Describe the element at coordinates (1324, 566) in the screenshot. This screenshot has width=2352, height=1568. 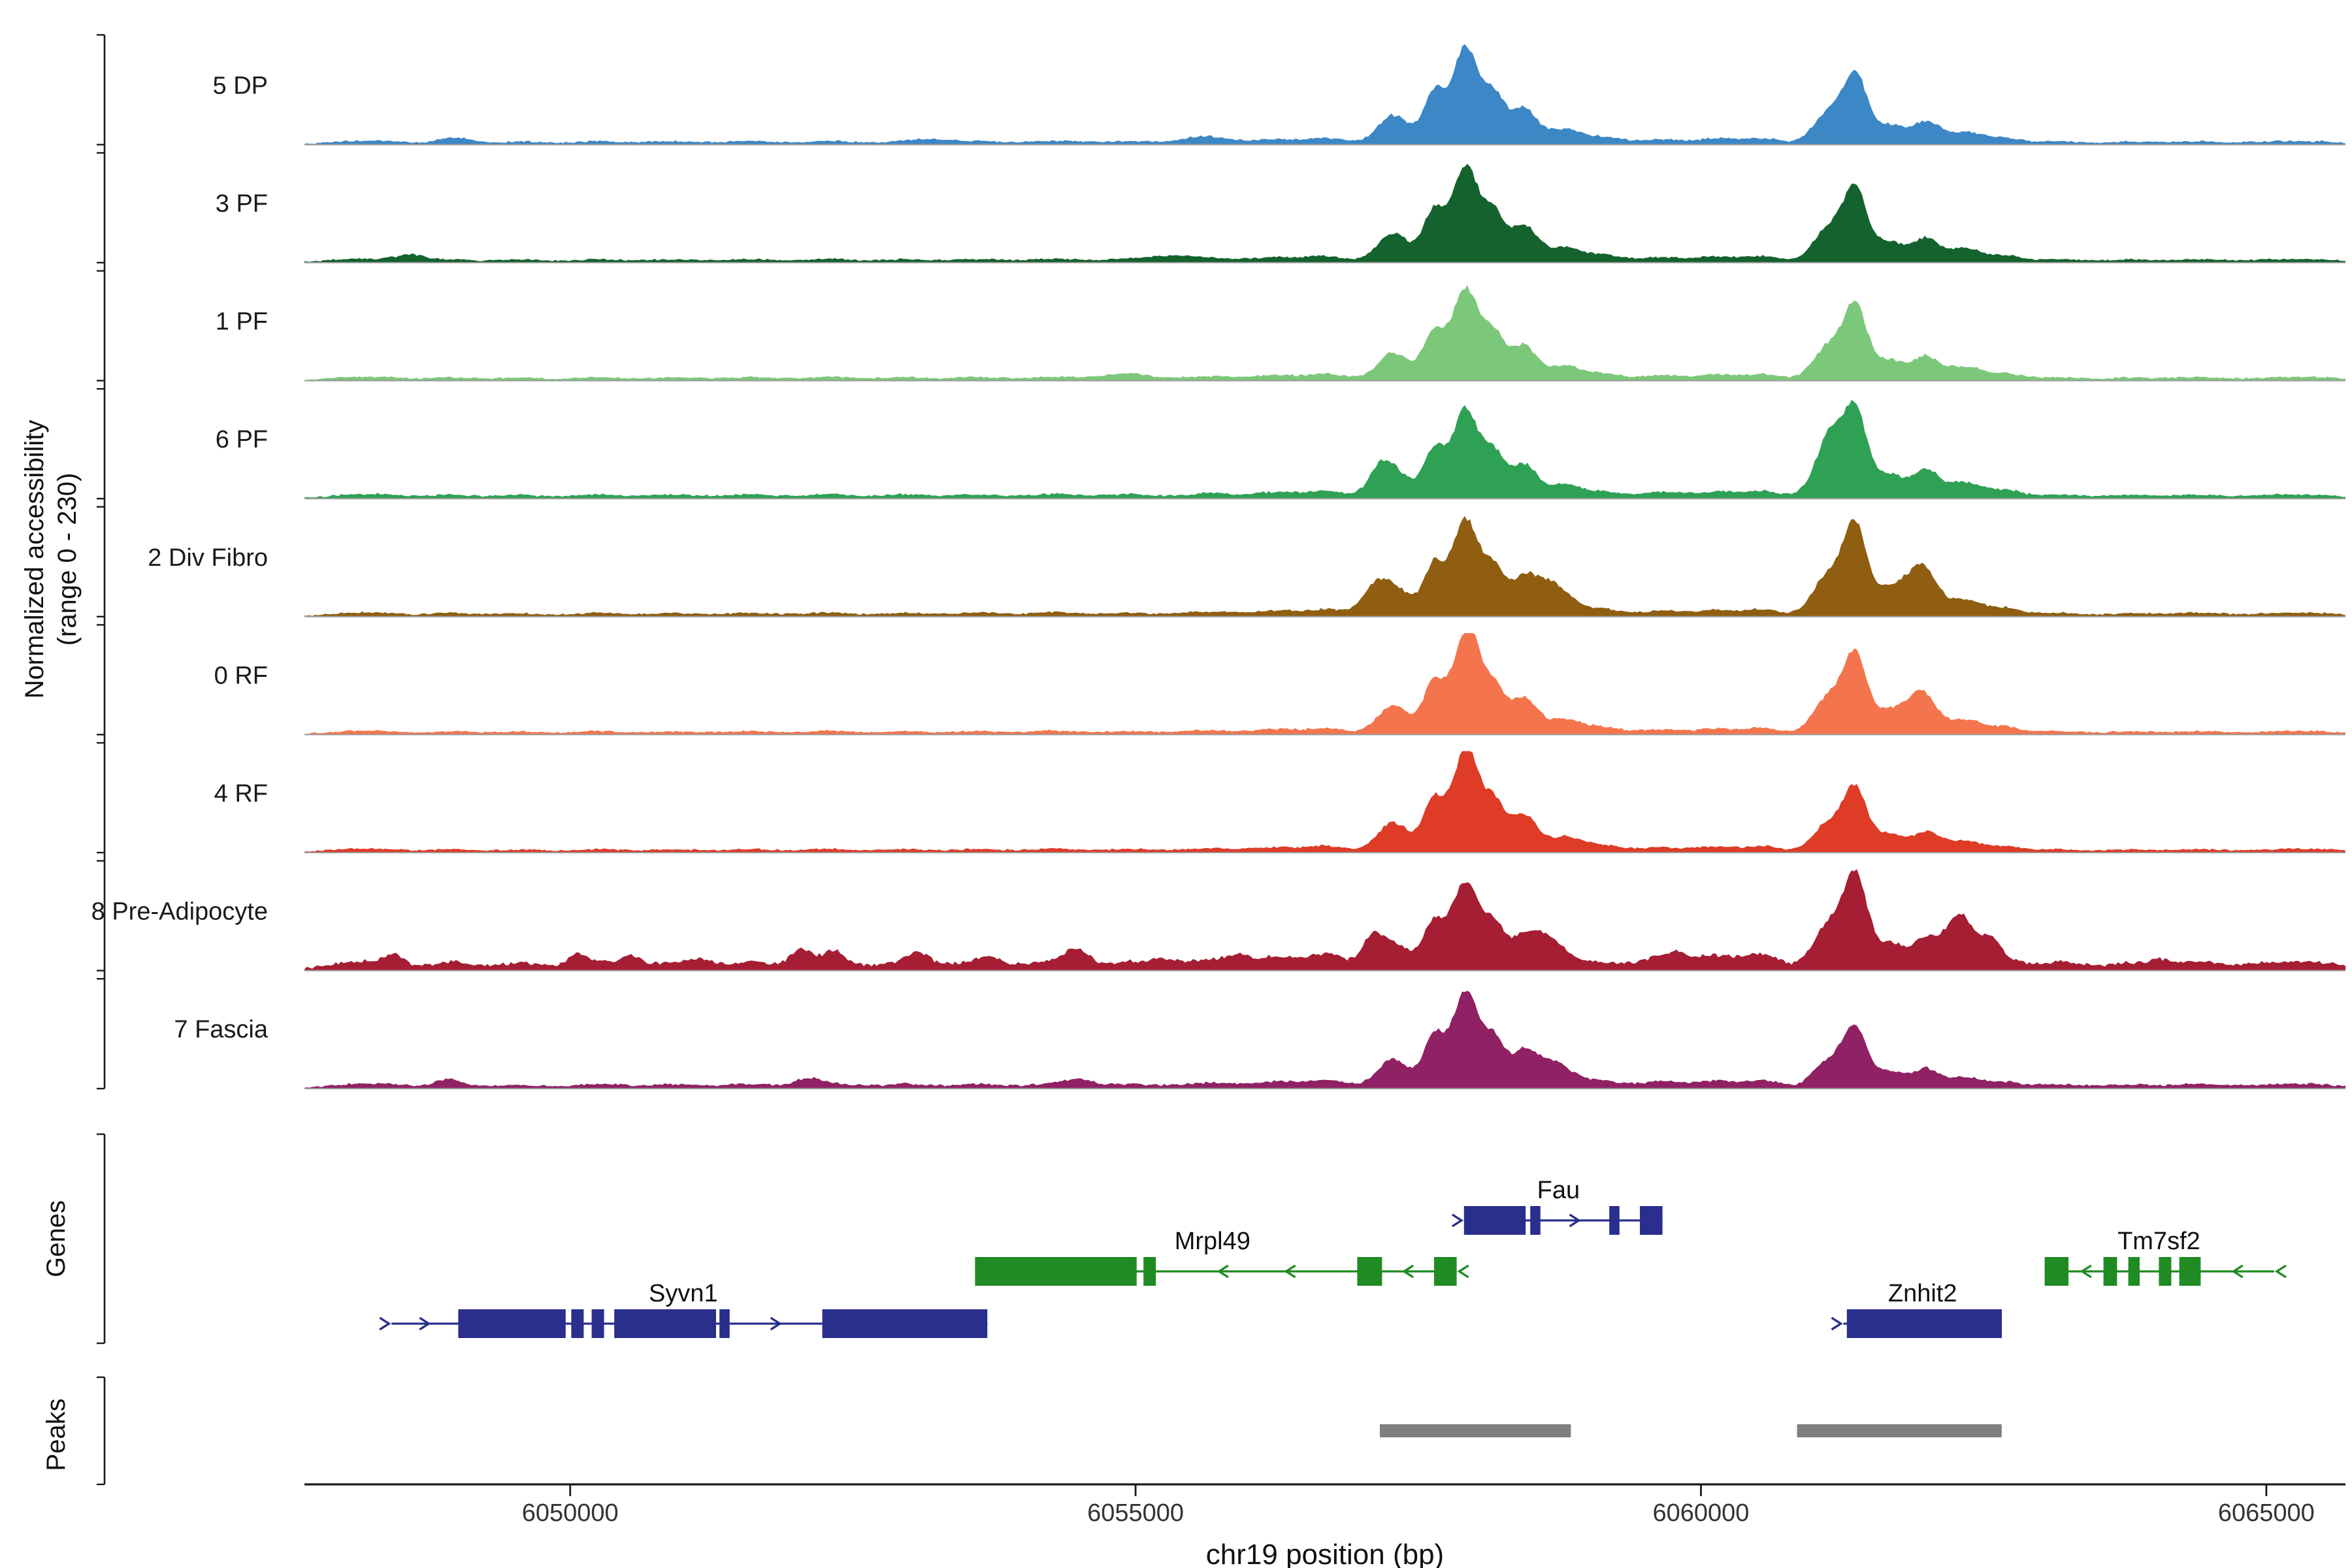
I see `coverage-track-2-div-fibro` at that location.